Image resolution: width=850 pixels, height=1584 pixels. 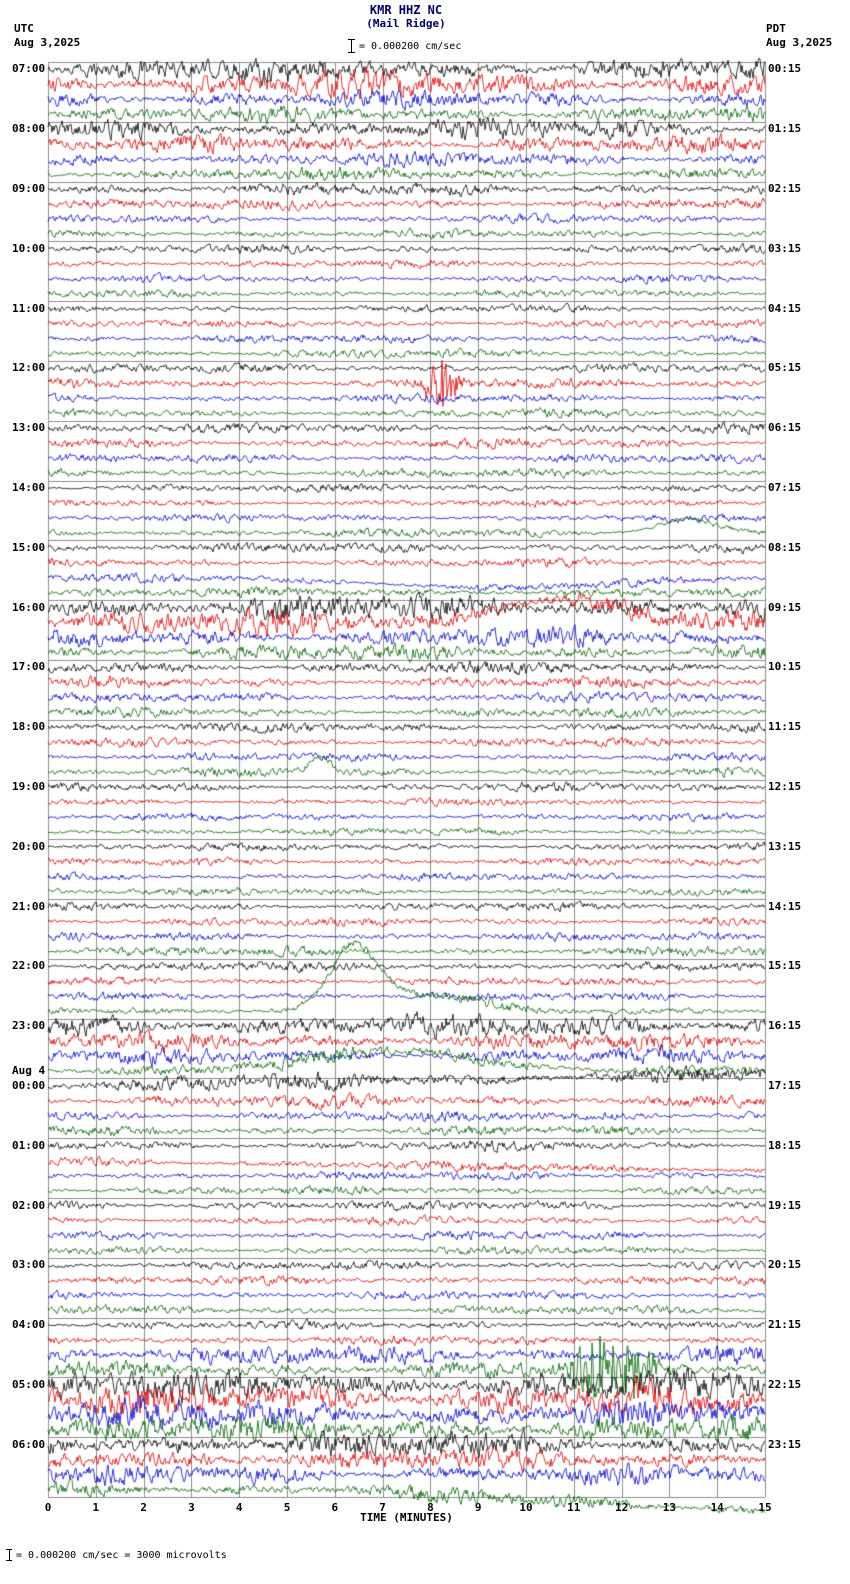 I want to click on x-tick-label: 7, so click(x=382, y=1507).